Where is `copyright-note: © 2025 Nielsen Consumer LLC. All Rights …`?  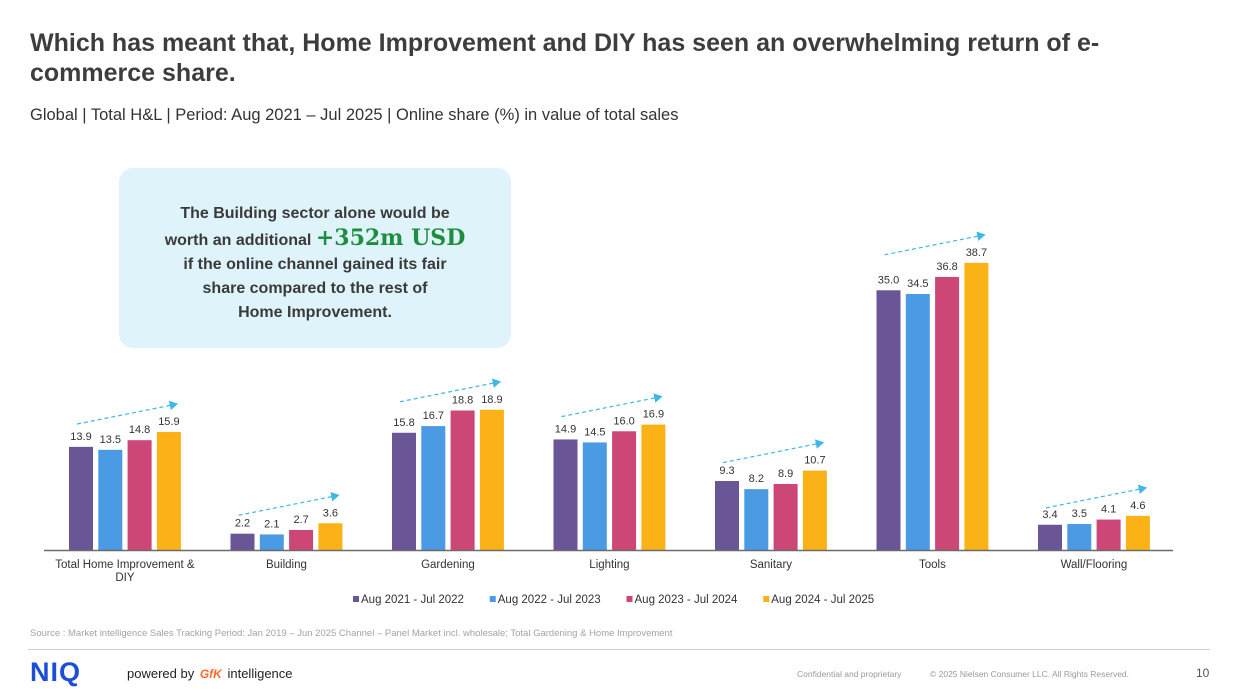 copyright-note: © 2025 Nielsen Consumer LLC. All Rights … is located at coordinates (1030, 674).